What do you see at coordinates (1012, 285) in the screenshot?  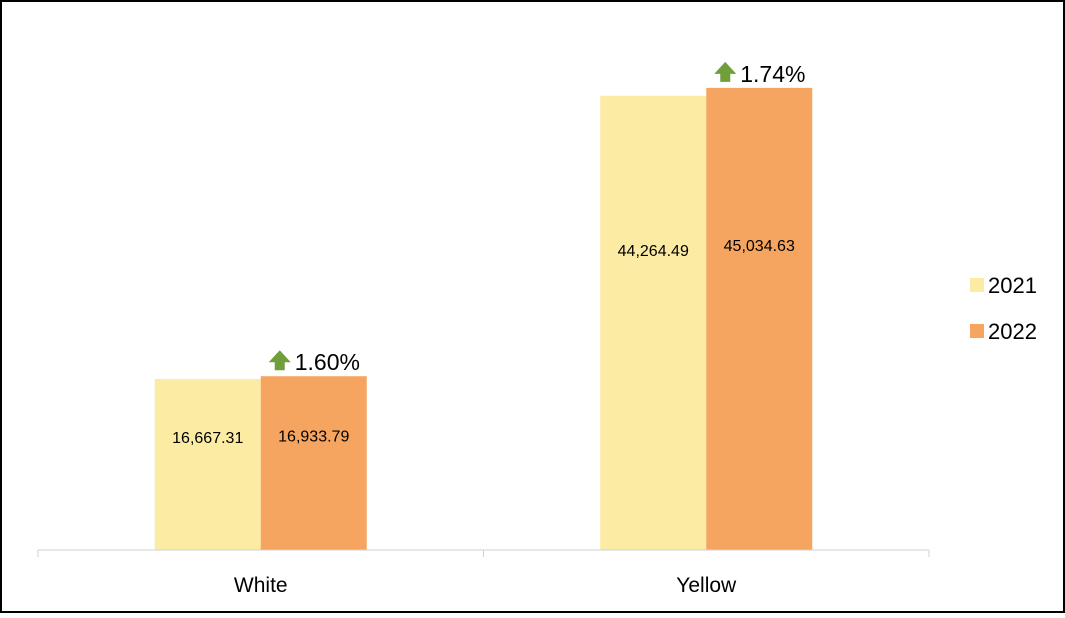 I see `legend-label: 2021` at bounding box center [1012, 285].